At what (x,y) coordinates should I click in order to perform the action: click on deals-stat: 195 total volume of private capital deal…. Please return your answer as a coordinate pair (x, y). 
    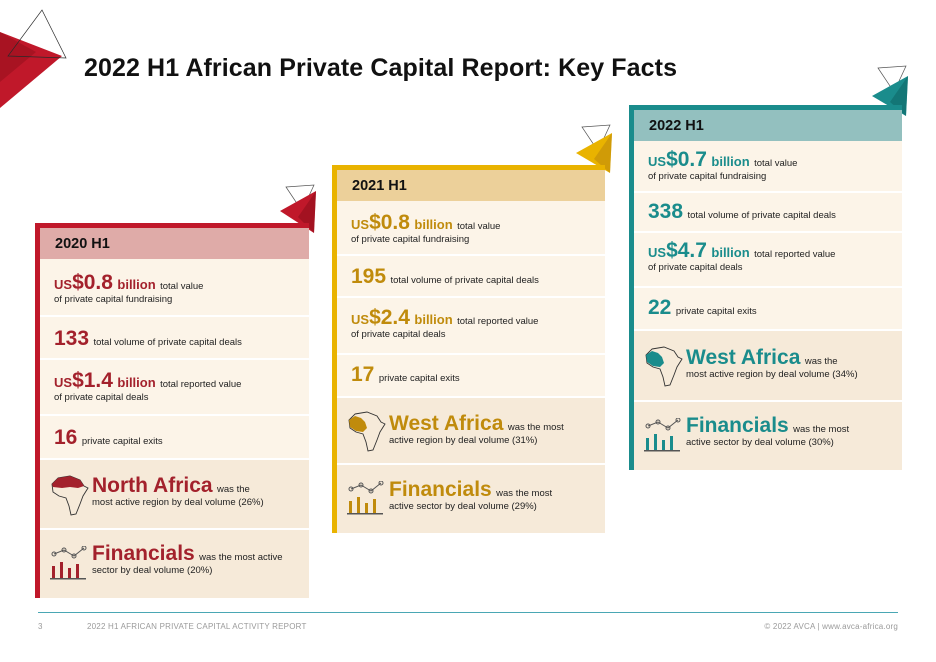
    Looking at the image, I should click on (471, 277).